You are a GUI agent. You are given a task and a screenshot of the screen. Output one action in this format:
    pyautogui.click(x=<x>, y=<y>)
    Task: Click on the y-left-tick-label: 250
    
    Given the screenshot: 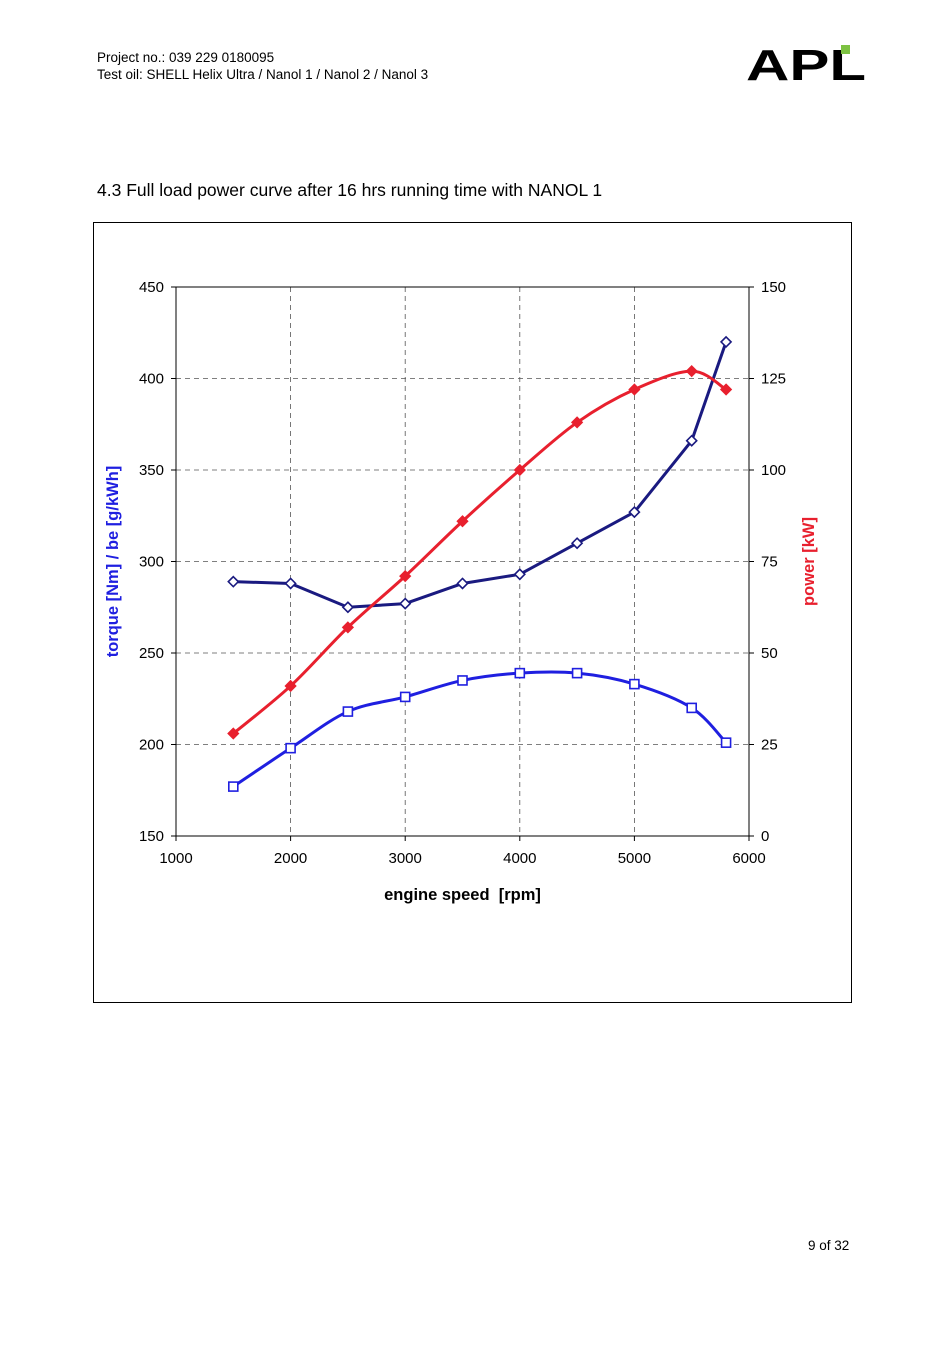 What is the action you would take?
    pyautogui.click(x=151, y=653)
    